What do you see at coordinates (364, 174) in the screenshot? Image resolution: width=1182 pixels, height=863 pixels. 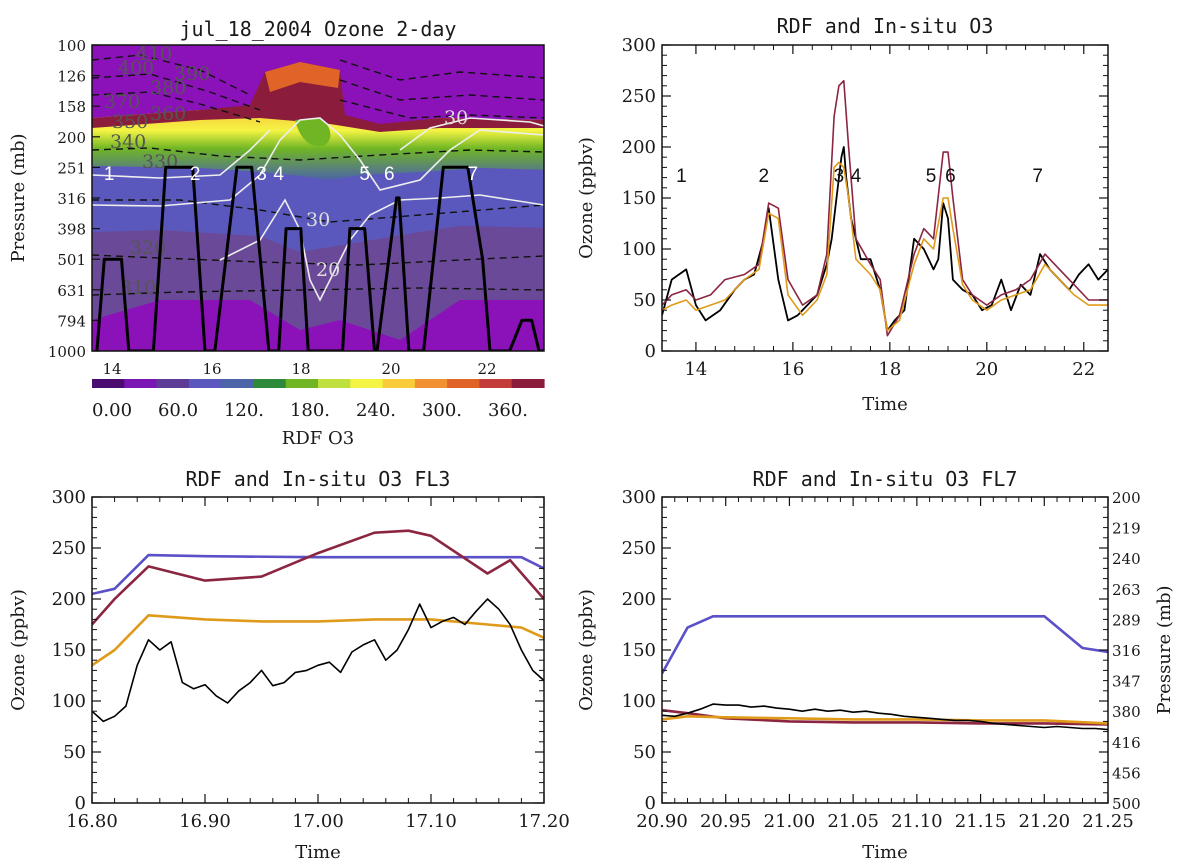 I see `flight-label: 5` at bounding box center [364, 174].